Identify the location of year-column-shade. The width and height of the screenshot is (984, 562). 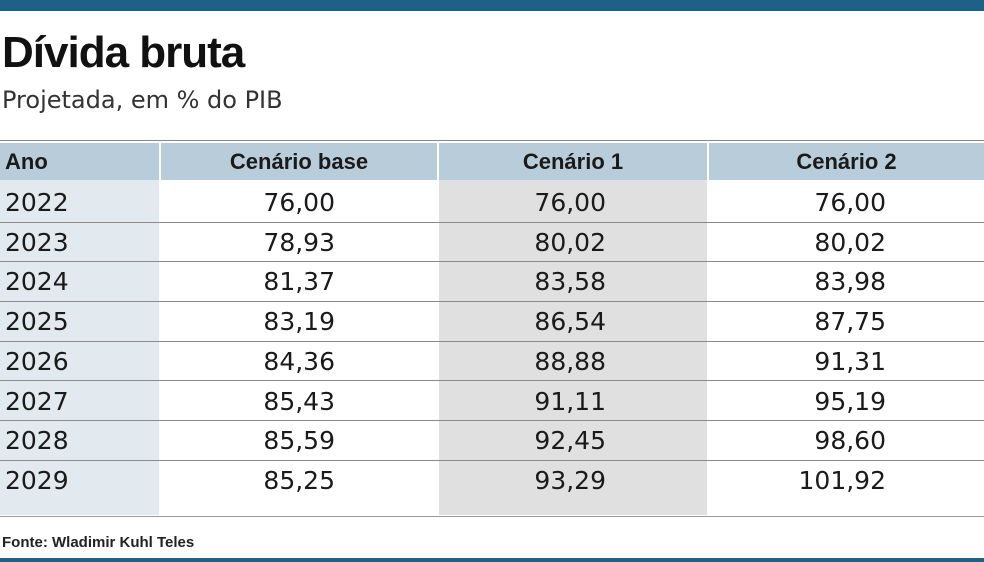
(79, 347).